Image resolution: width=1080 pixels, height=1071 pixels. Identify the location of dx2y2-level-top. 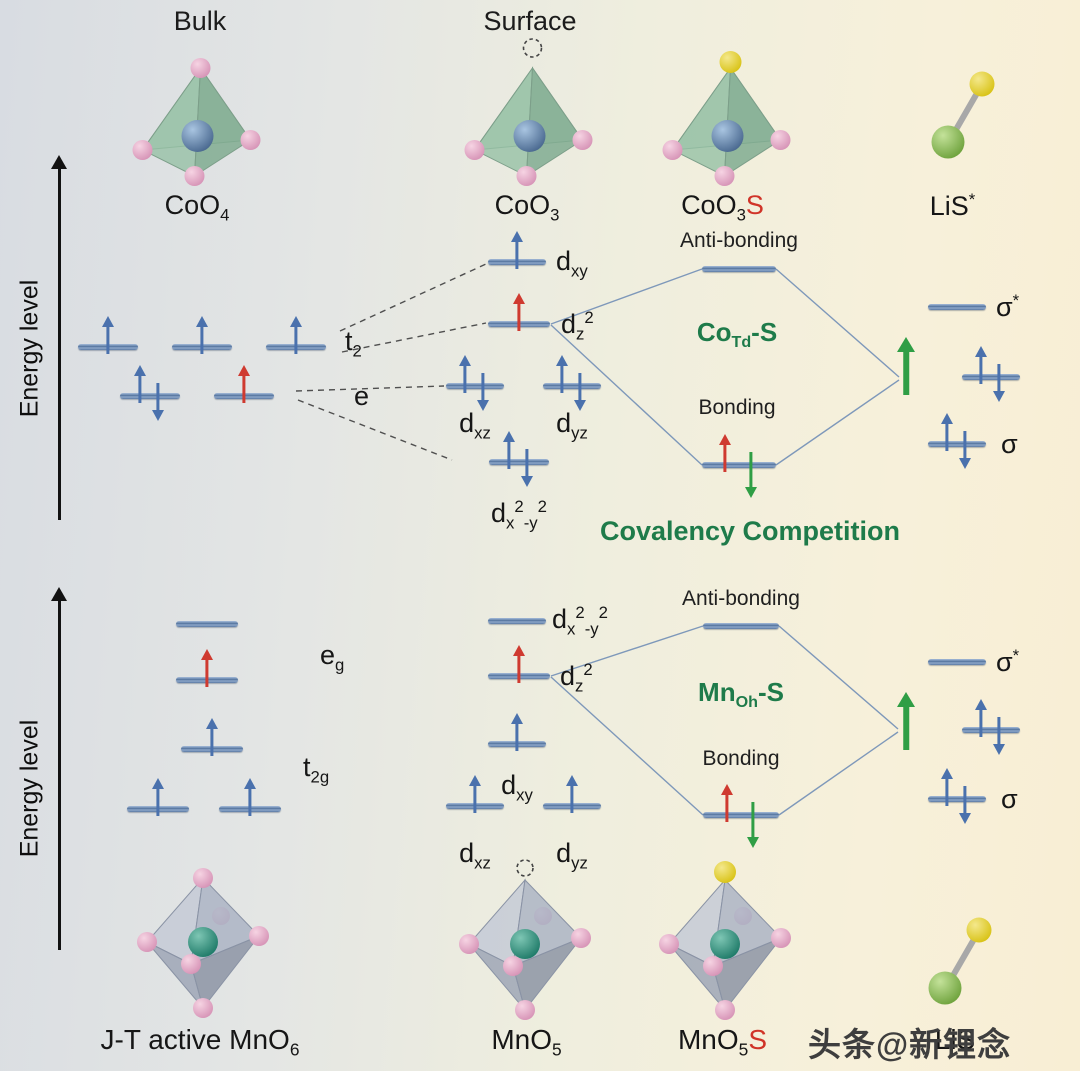
(519, 462).